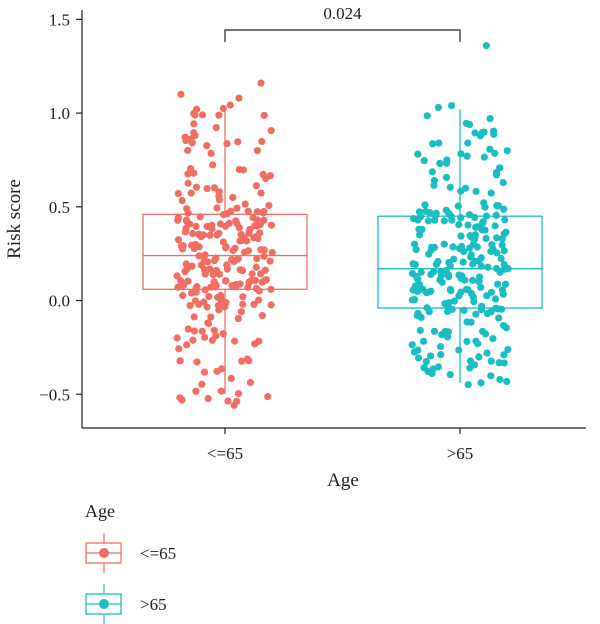 Image resolution: width=600 pixels, height=624 pixels. I want to click on legend: Age <=65 >65, so click(130, 562).